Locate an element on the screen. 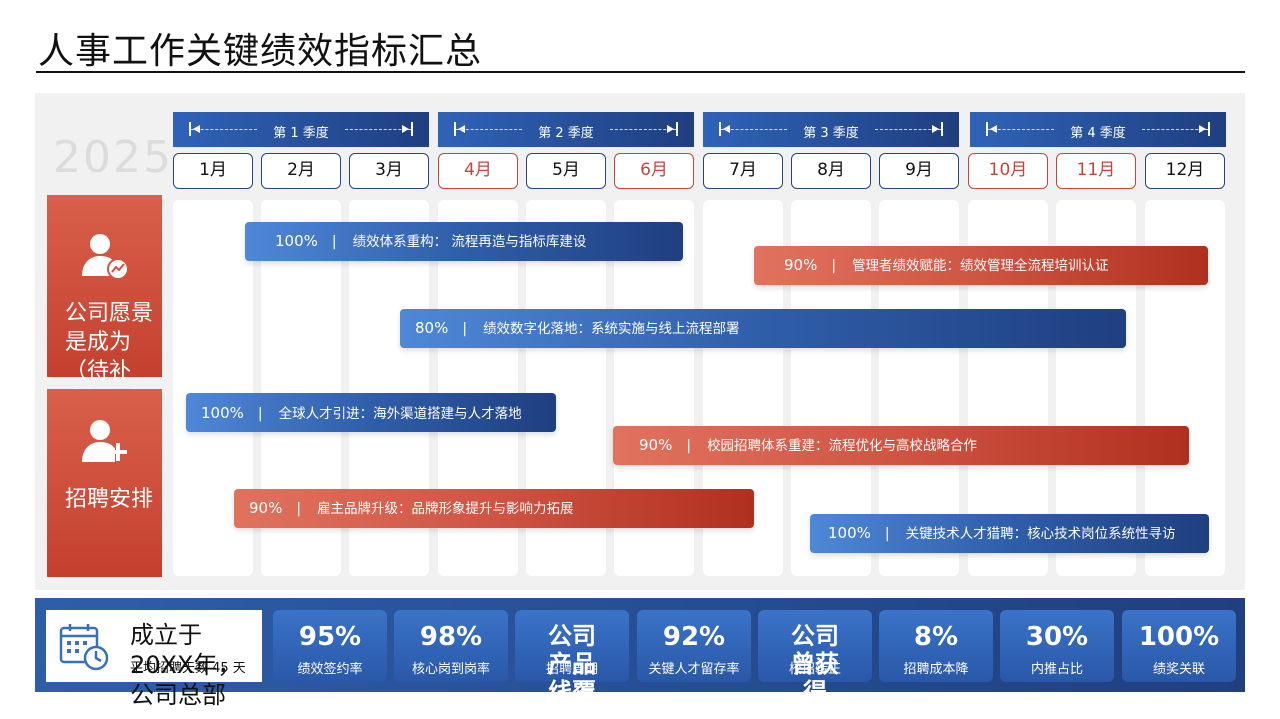  title-divider is located at coordinates (640, 72).